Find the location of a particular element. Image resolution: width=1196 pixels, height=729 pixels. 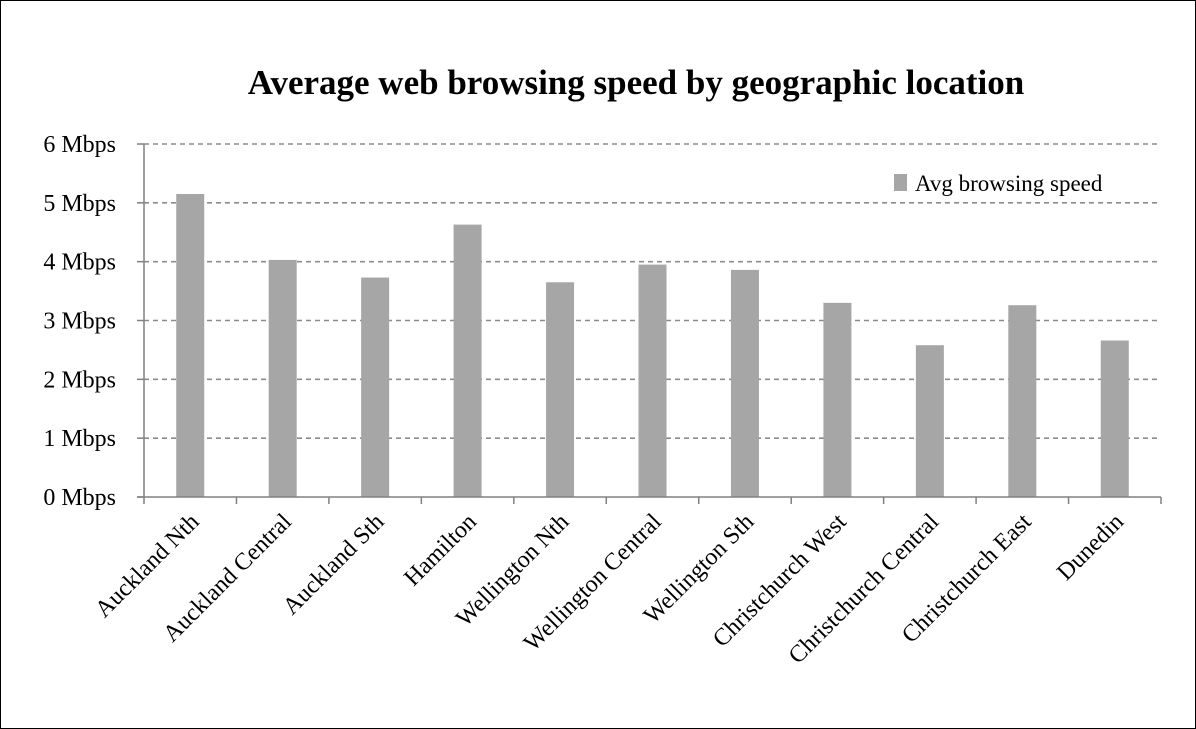

legend-label: Avg browsing speed is located at coordinates (1009, 183).